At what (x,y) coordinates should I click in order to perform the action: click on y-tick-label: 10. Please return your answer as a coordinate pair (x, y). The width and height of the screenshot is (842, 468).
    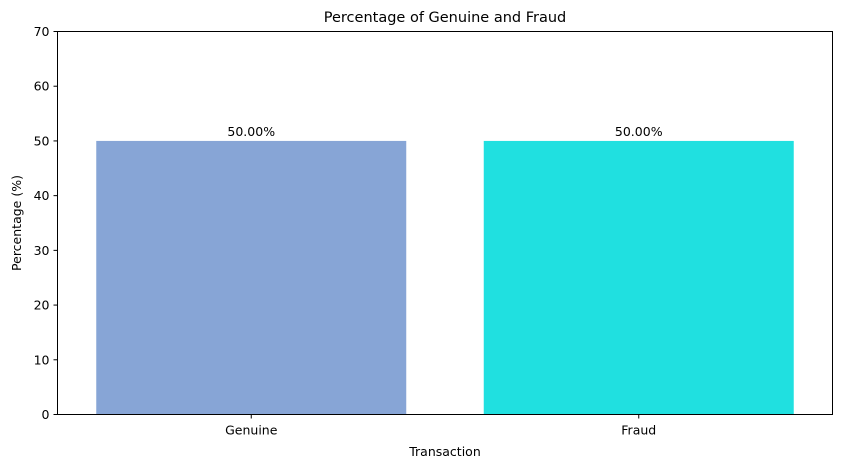
    Looking at the image, I should click on (42, 359).